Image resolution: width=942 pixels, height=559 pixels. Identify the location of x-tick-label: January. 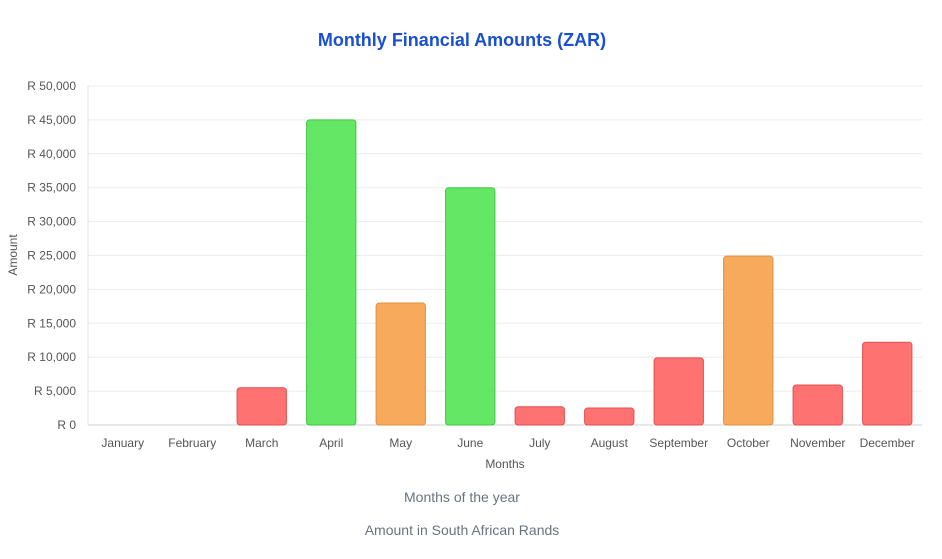
(122, 443).